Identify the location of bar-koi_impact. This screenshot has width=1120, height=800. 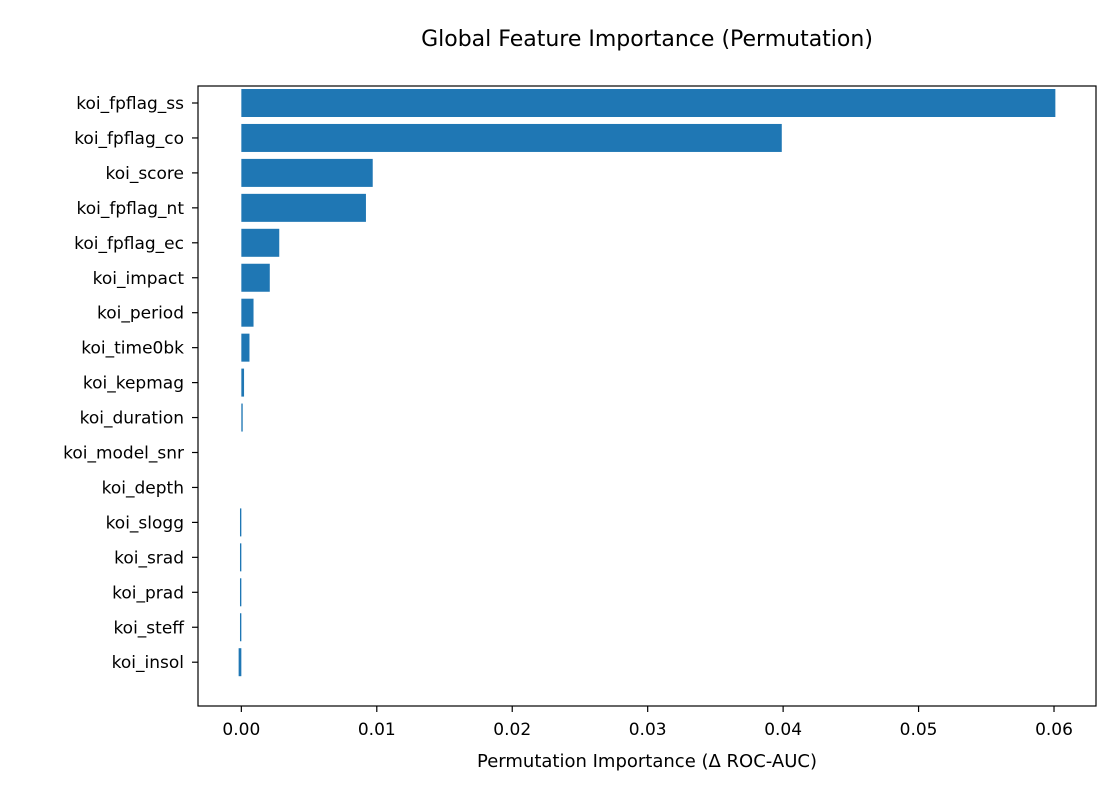
(255, 277).